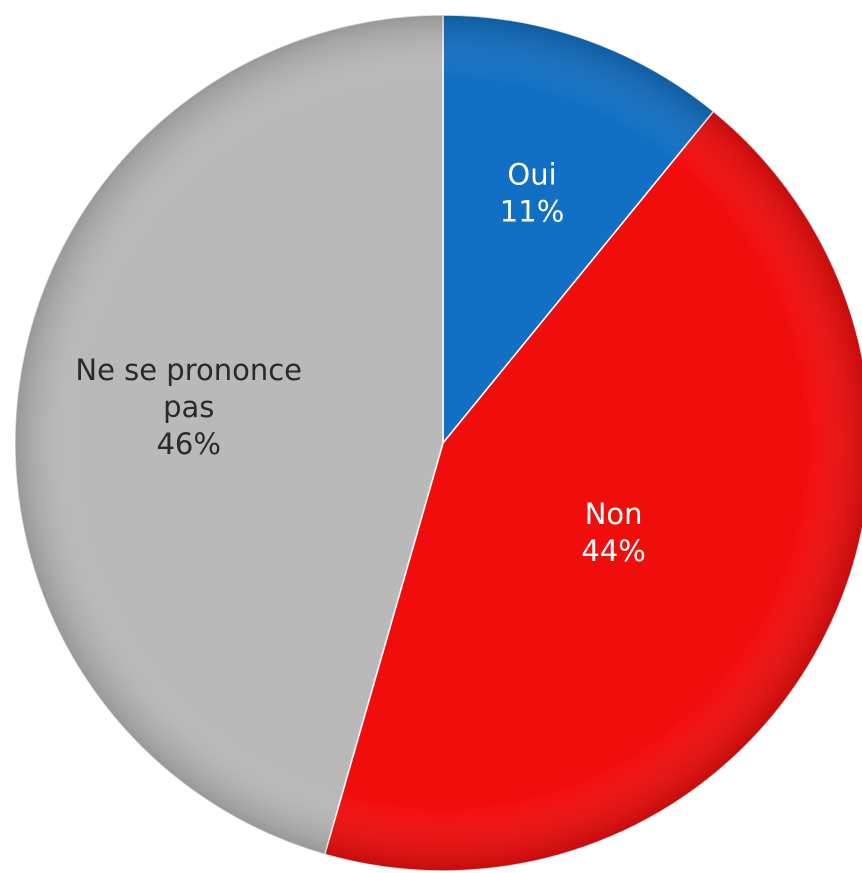 The height and width of the screenshot is (873, 862). I want to click on pie-label-oui: Oui 11%, so click(532, 193).